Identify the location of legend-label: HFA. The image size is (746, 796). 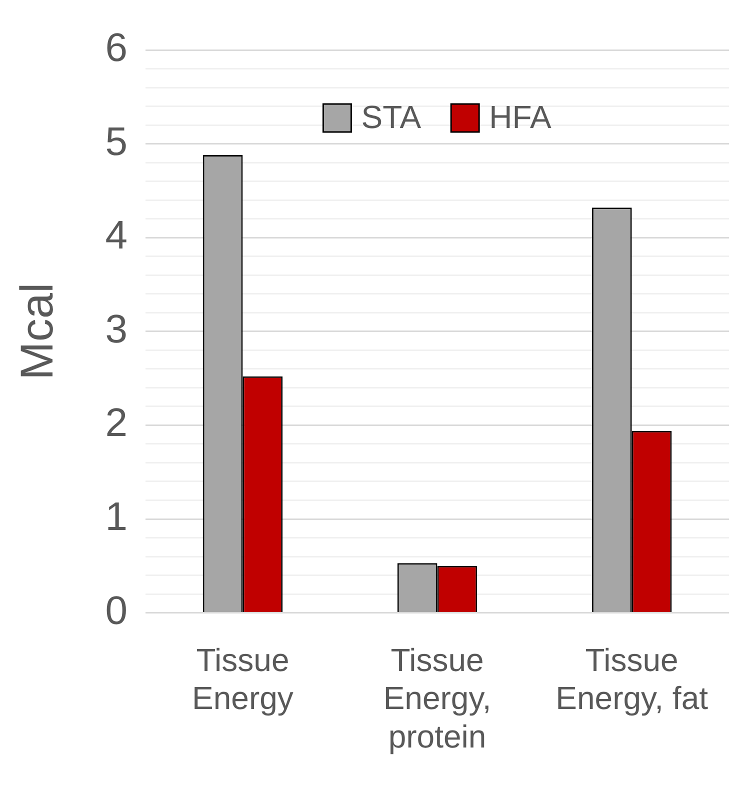
(520, 116).